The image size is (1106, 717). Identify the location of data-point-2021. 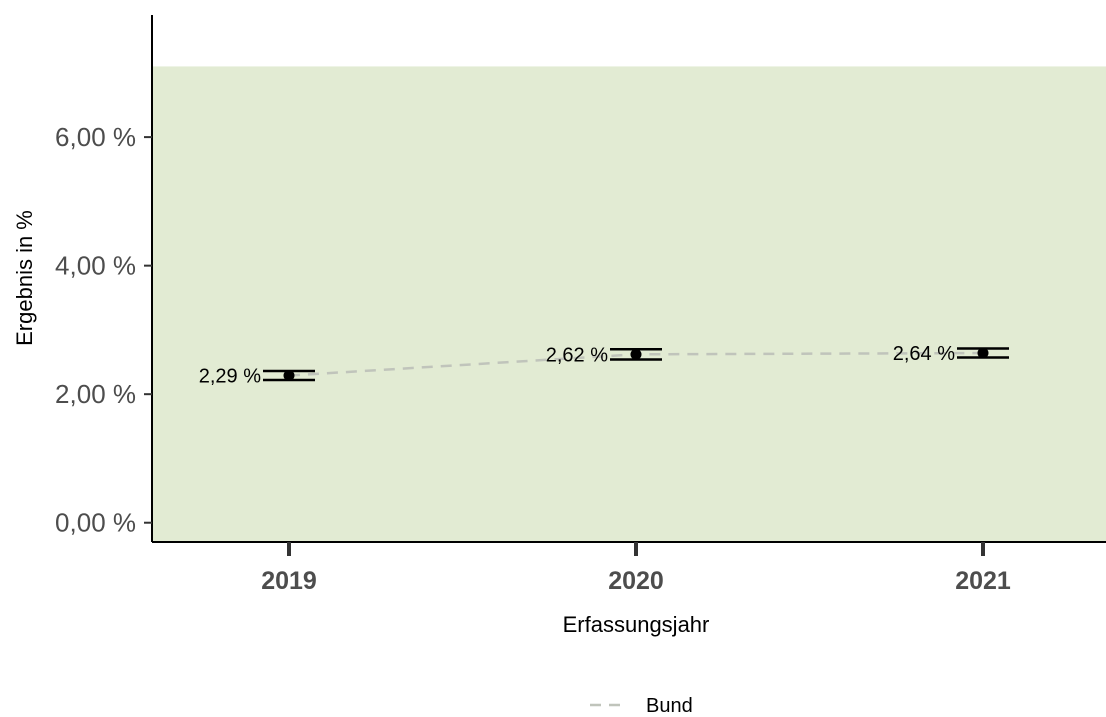
(983, 353).